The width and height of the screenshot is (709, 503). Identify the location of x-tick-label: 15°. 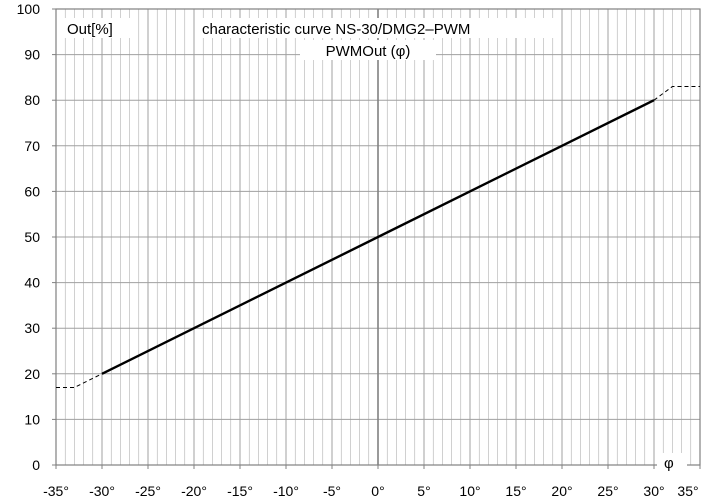
(515, 491).